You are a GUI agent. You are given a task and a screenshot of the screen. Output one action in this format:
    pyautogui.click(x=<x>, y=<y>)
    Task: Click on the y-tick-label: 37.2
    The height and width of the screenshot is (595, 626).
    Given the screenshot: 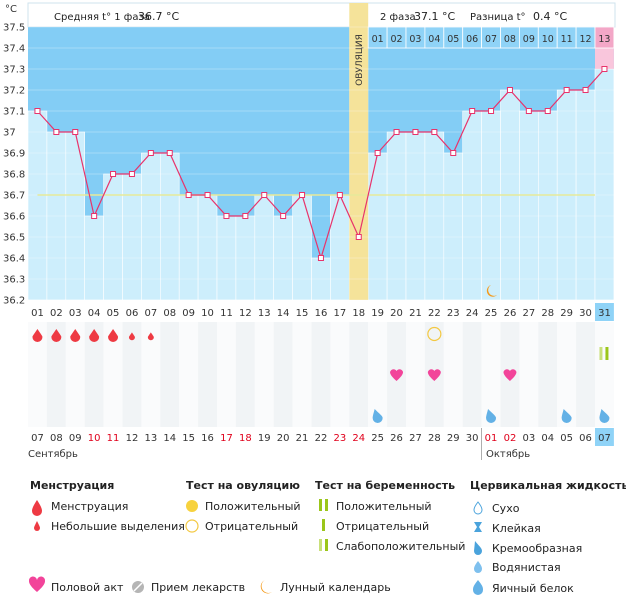 What is the action you would take?
    pyautogui.click(x=14, y=91)
    